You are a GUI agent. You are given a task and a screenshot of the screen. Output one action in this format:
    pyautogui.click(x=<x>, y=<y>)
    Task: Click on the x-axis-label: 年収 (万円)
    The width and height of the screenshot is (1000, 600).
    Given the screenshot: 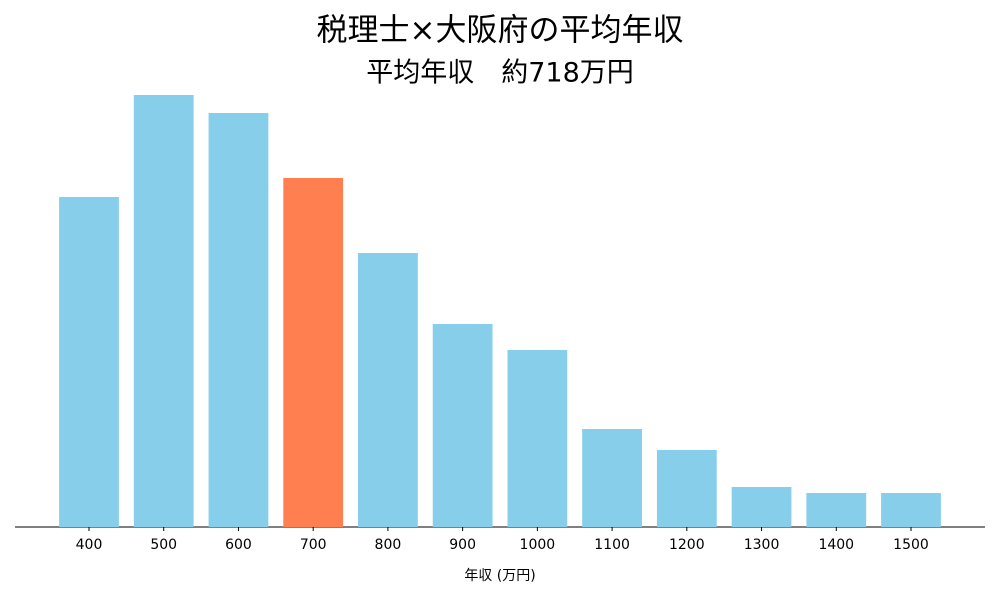 What is the action you would take?
    pyautogui.click(x=499, y=576)
    